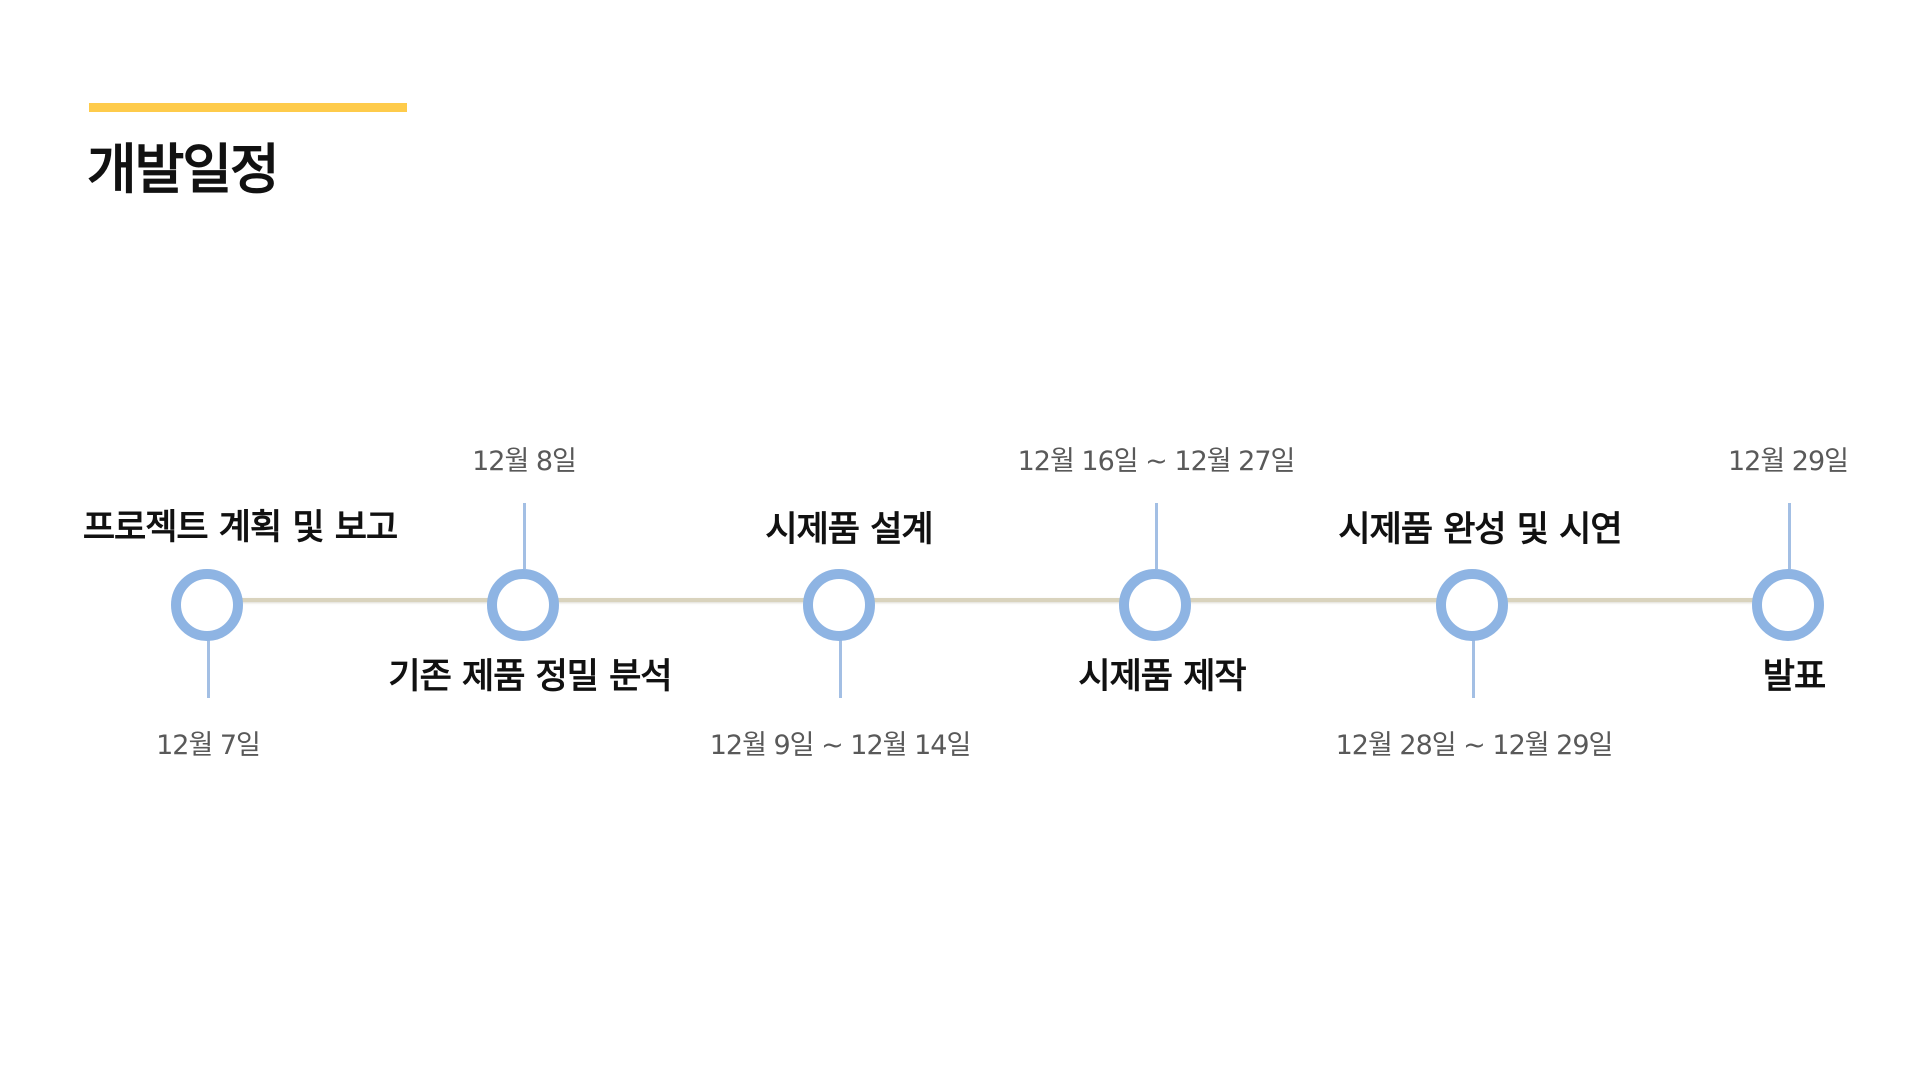 Image resolution: width=1920 pixels, height=1080 pixels. What do you see at coordinates (997, 600) in the screenshot?
I see `timeline-line` at bounding box center [997, 600].